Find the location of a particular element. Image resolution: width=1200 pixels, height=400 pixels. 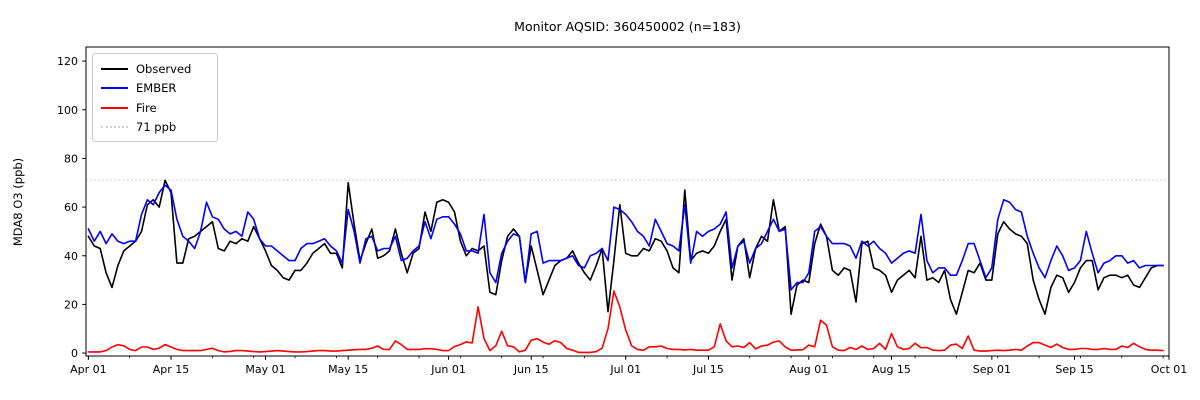

y-tick-label: 20 is located at coordinates (71, 304).